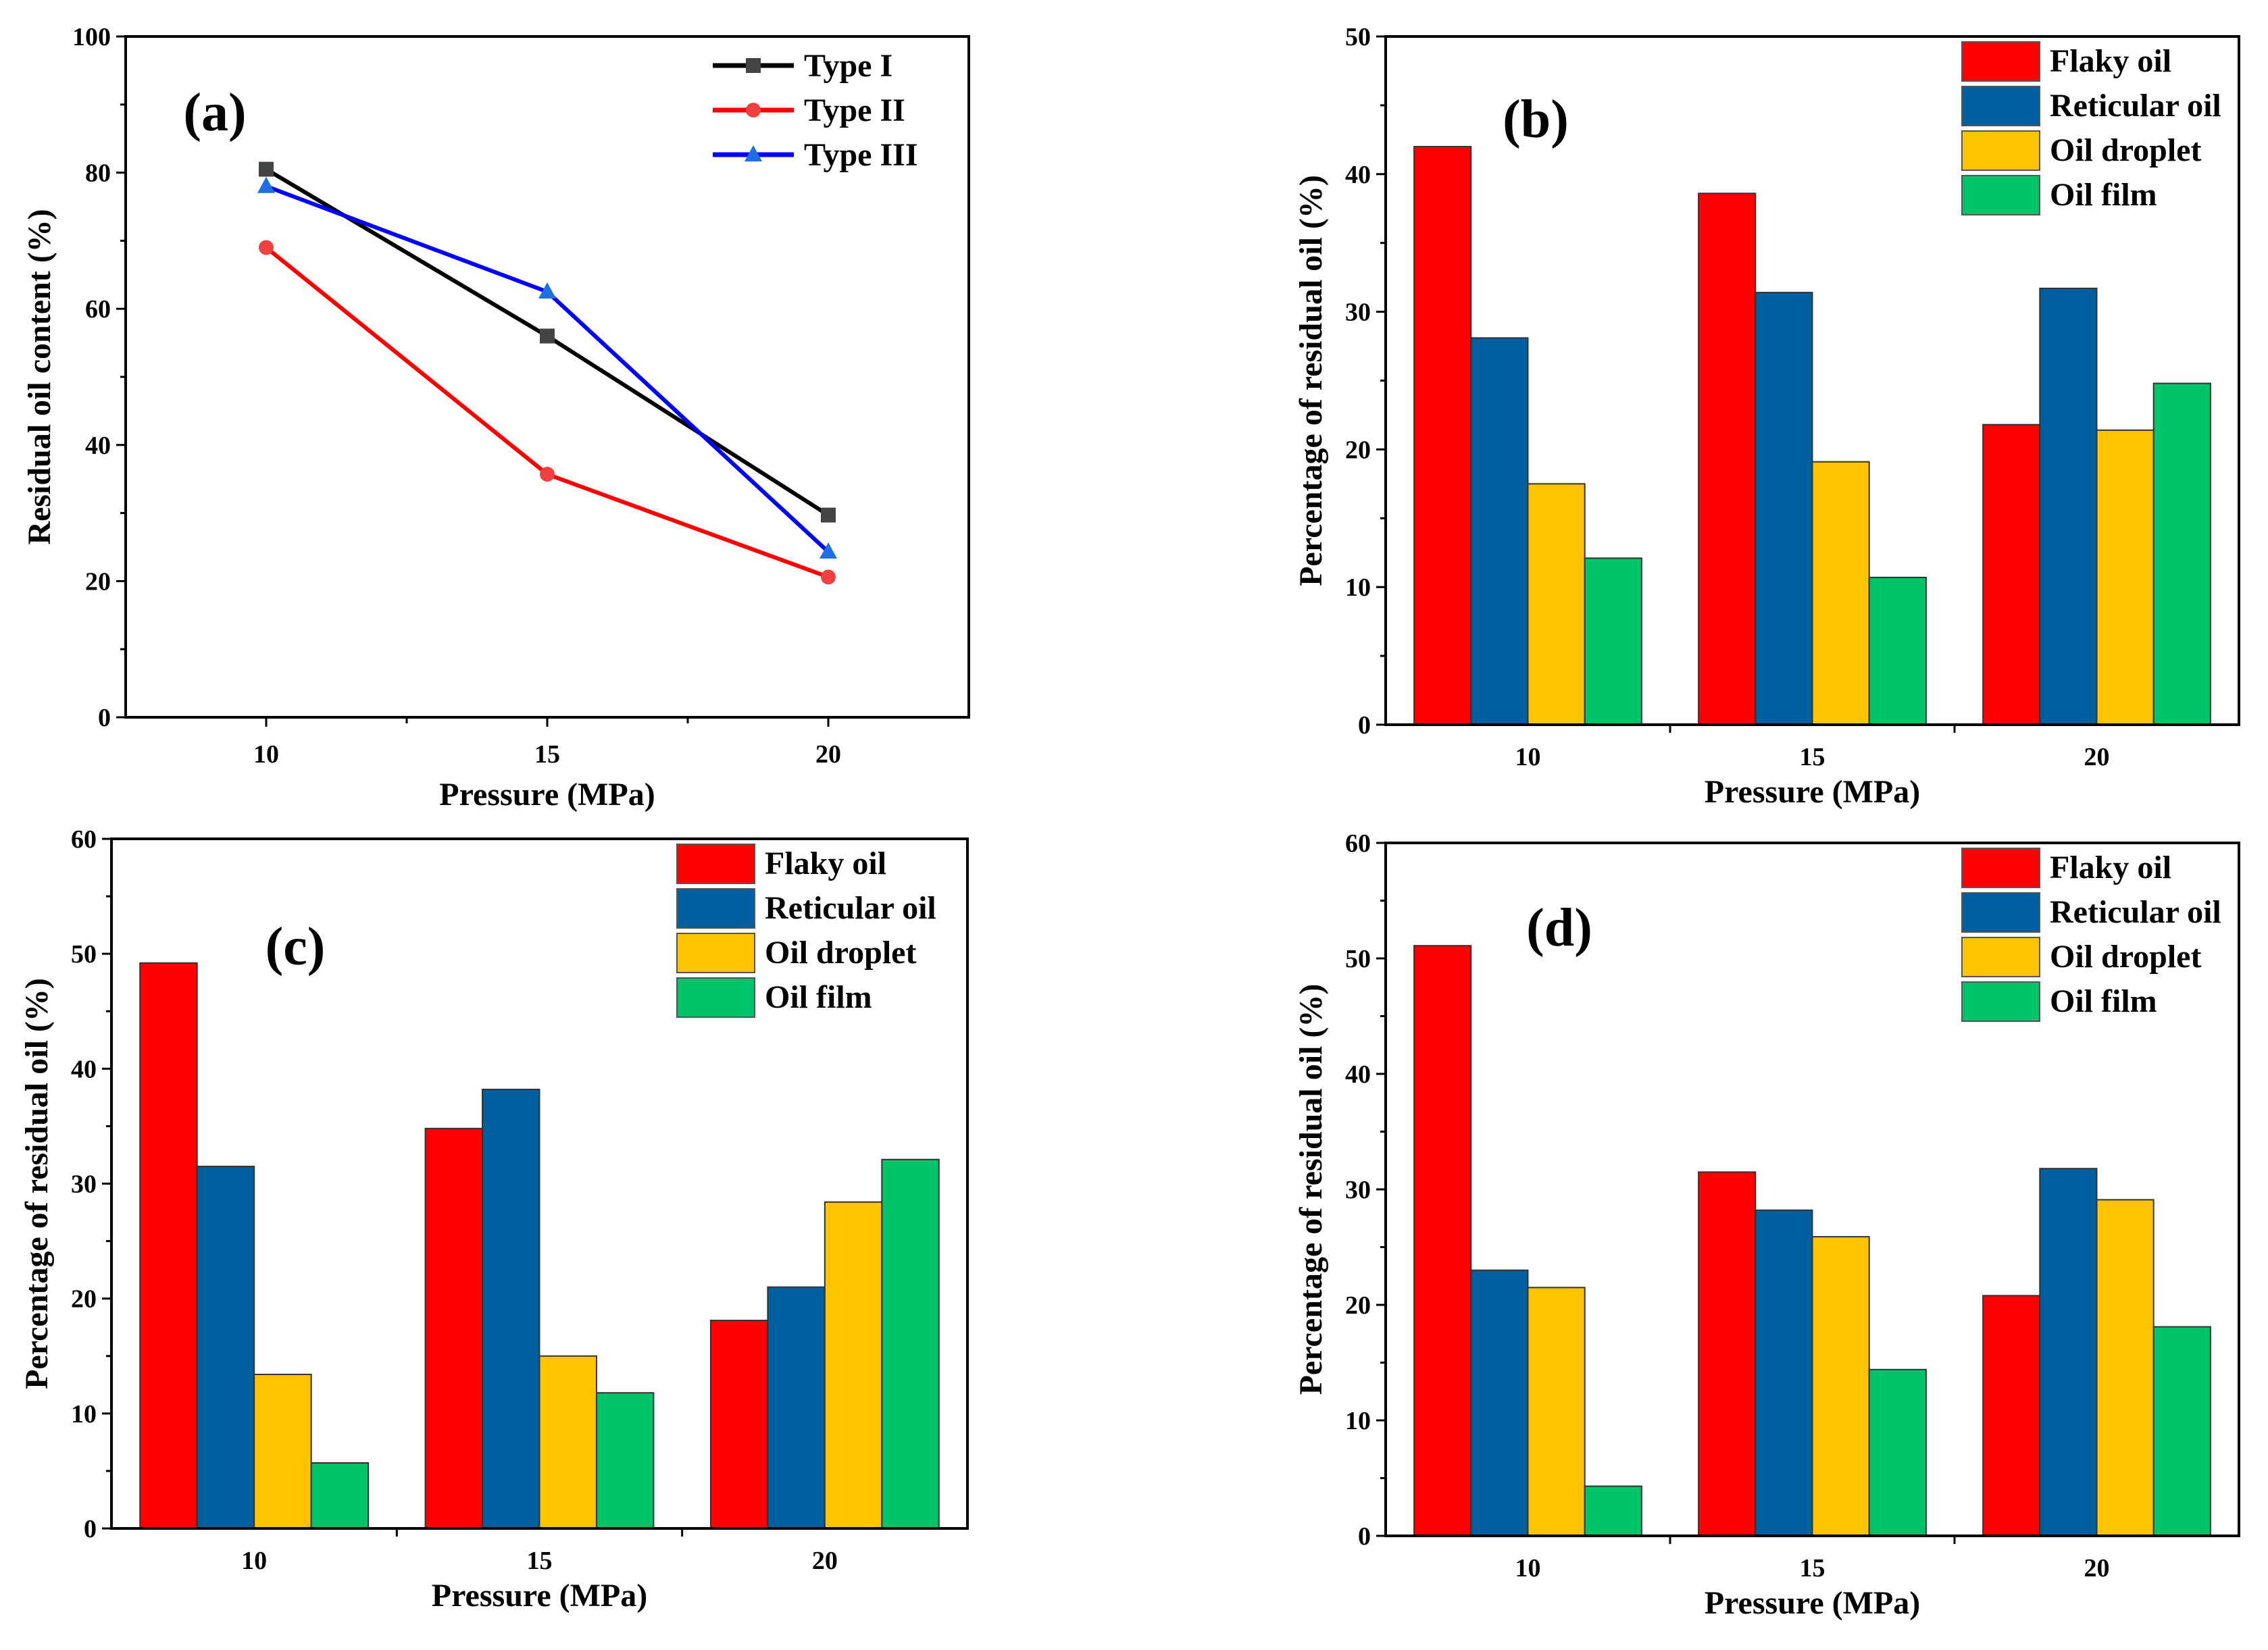  What do you see at coordinates (296, 947) in the screenshot?
I see `panel-label: (c)` at bounding box center [296, 947].